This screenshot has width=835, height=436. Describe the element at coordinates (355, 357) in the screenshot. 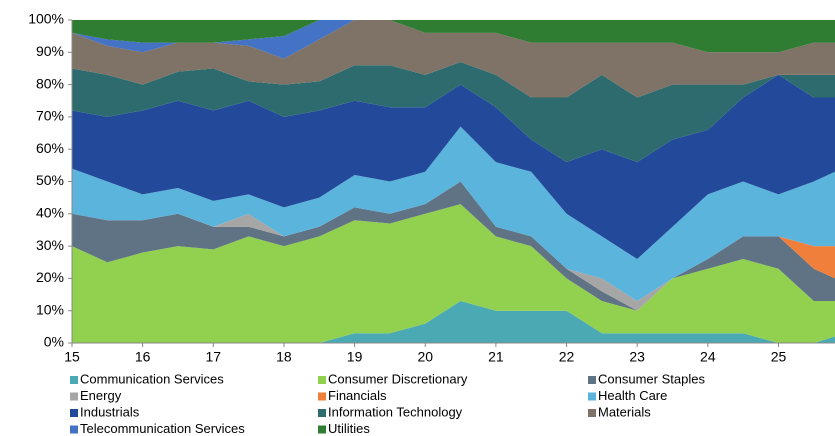

I see `x-tick-label: 19` at that location.